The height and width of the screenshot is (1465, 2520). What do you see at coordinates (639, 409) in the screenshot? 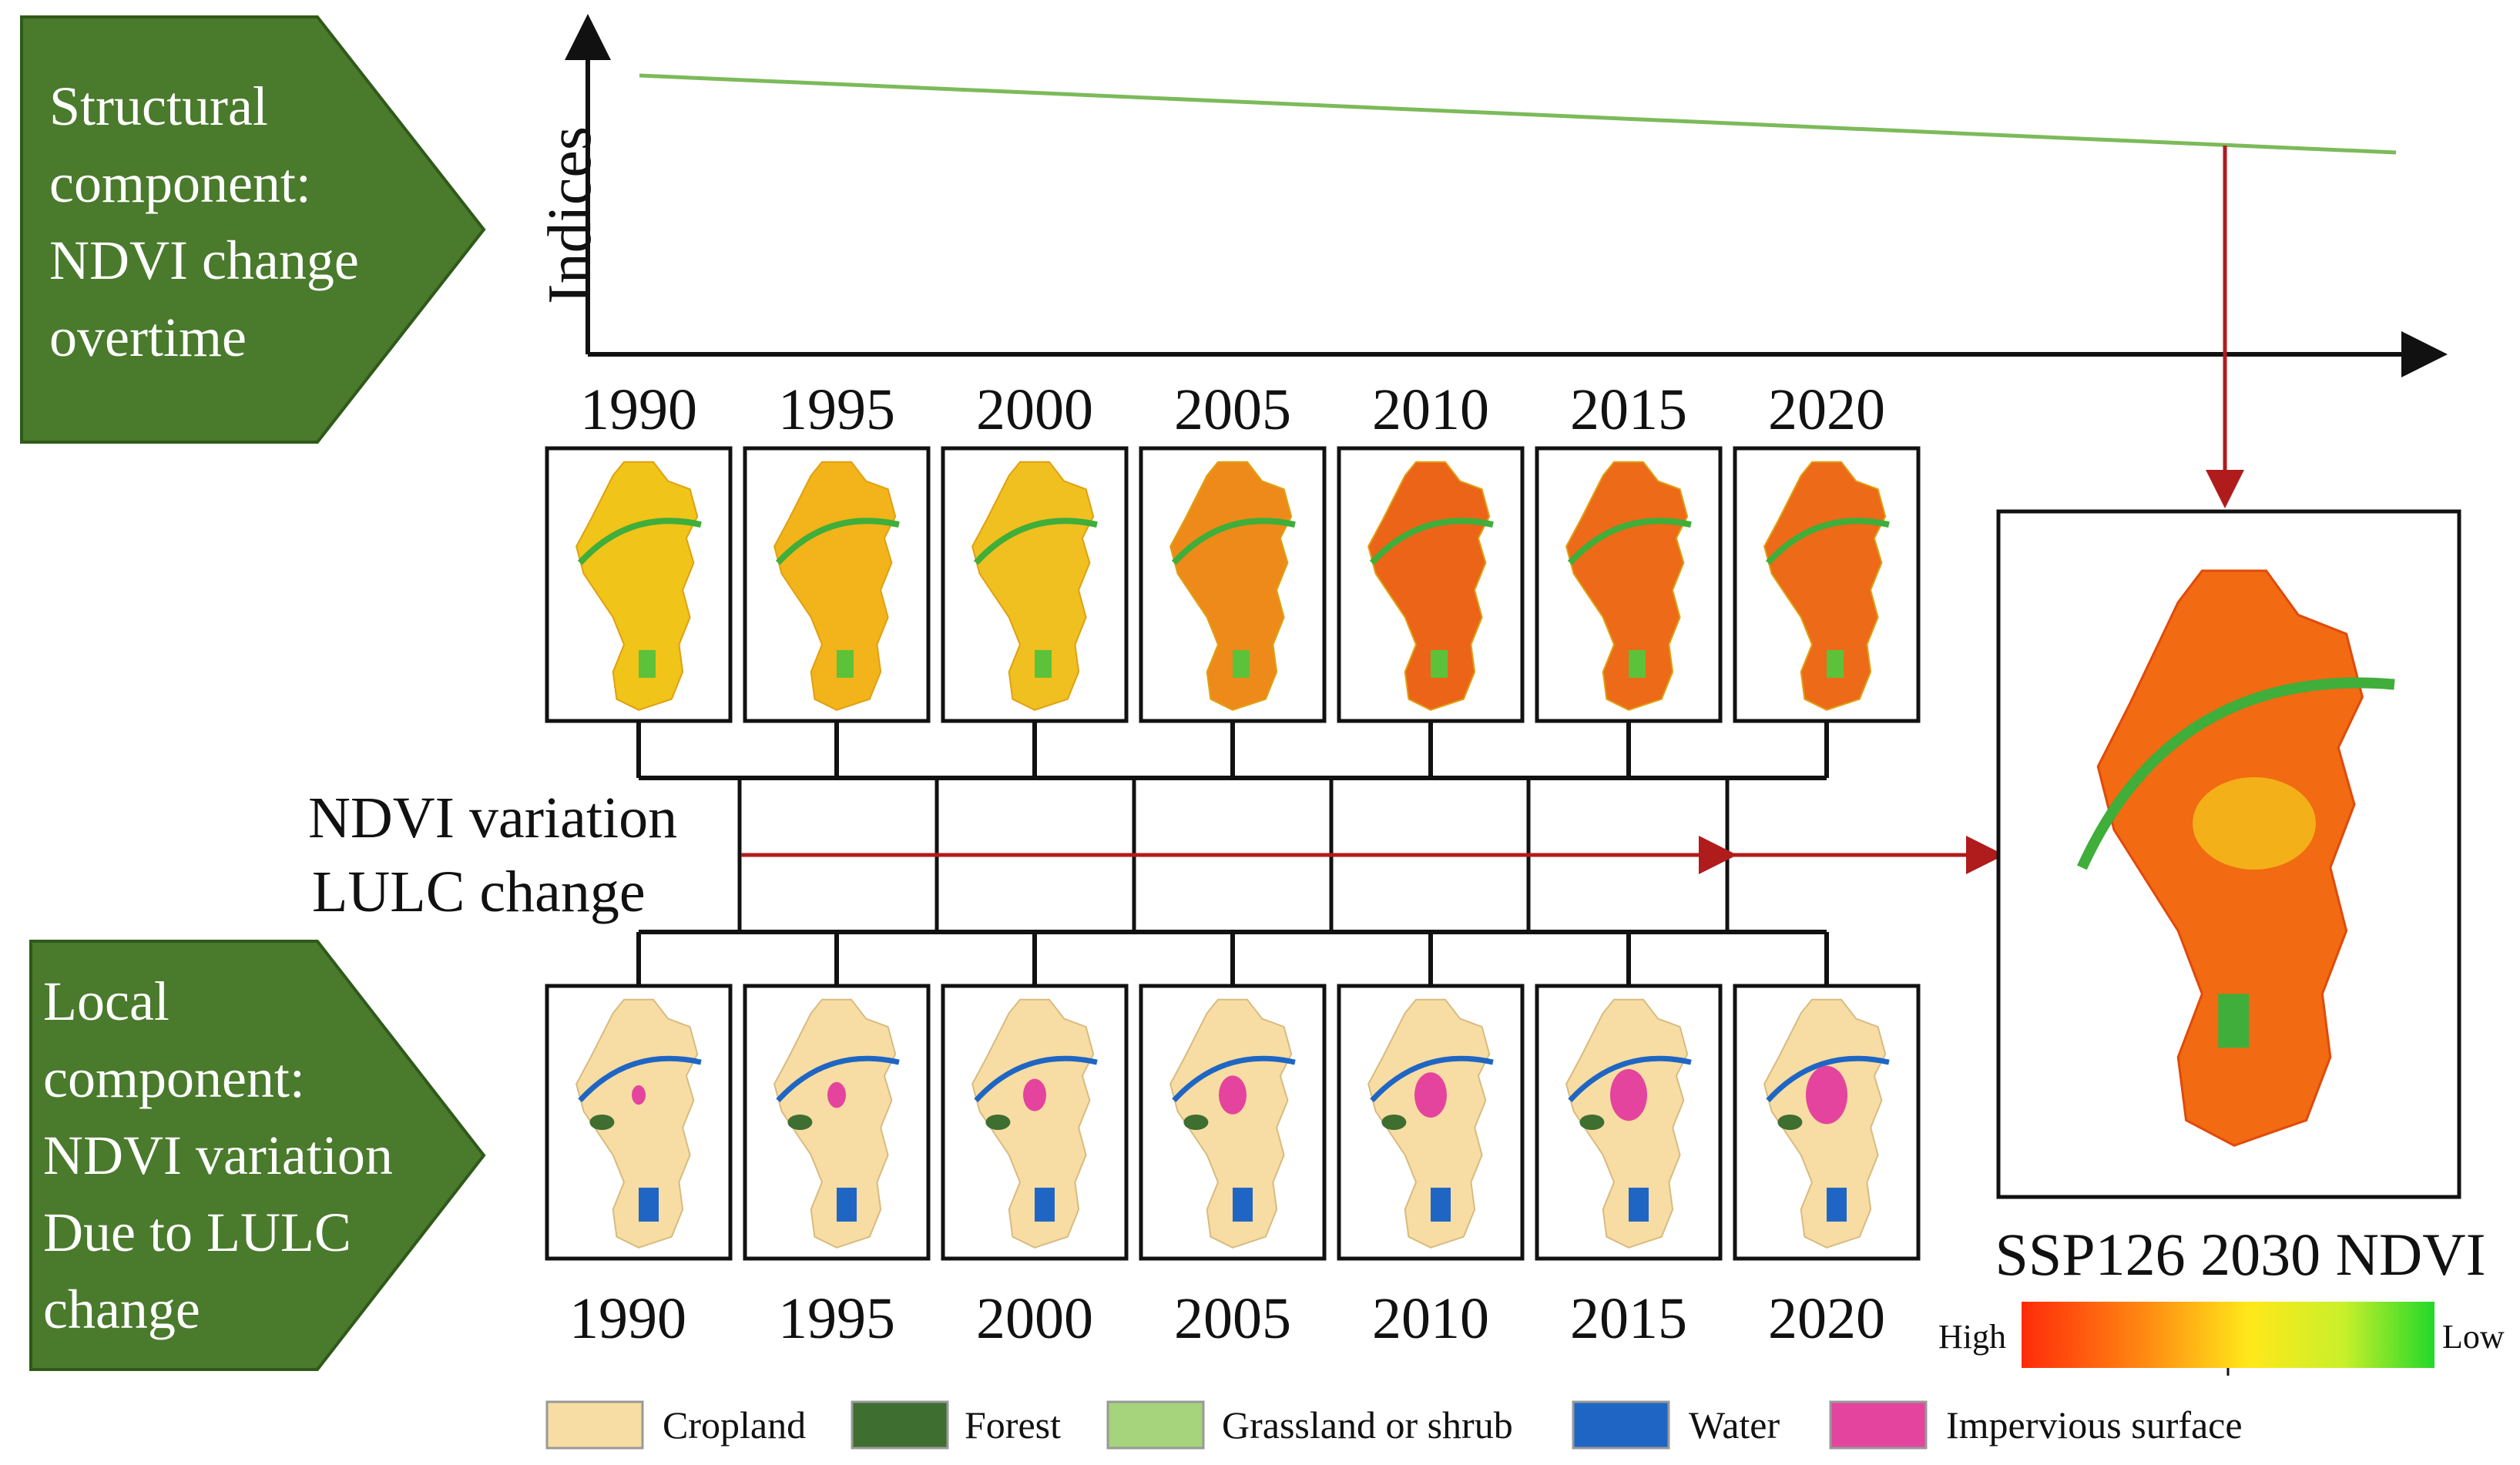
I see `year-label-top-1990: 1990` at bounding box center [639, 409].